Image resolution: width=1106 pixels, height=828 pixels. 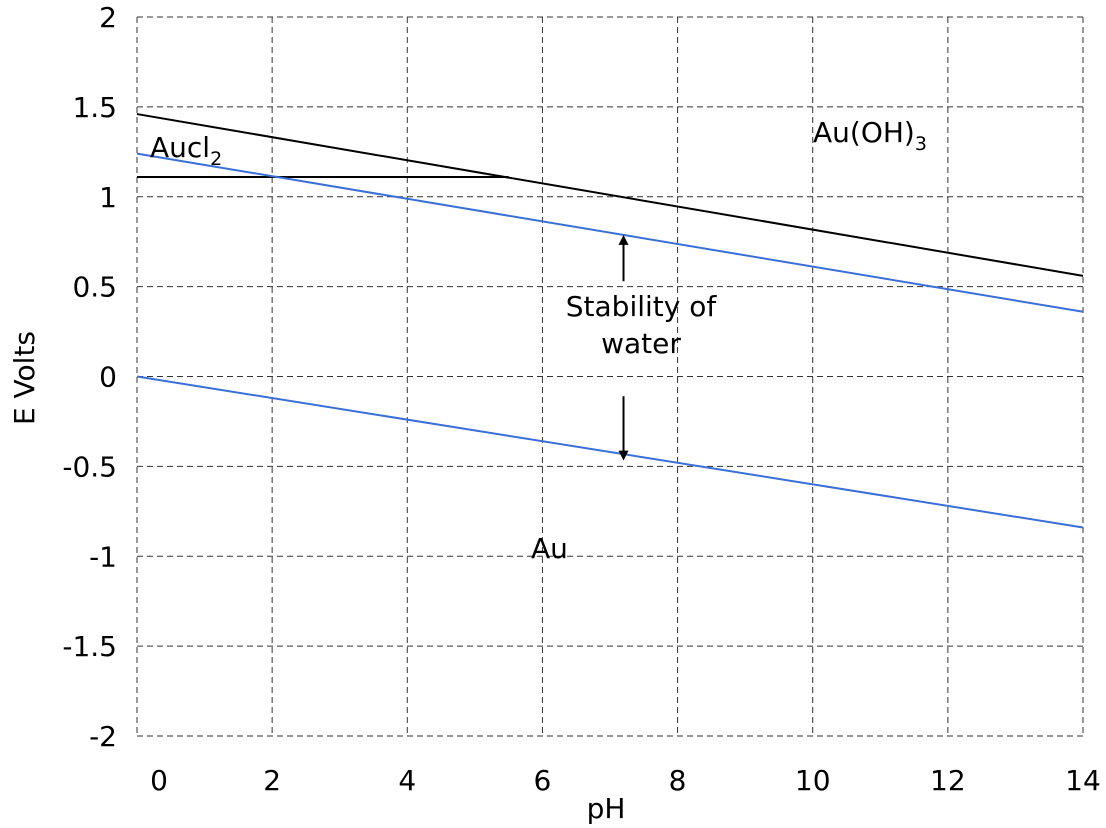 I want to click on y-tick--1.5: -1.5, so click(x=89, y=646).